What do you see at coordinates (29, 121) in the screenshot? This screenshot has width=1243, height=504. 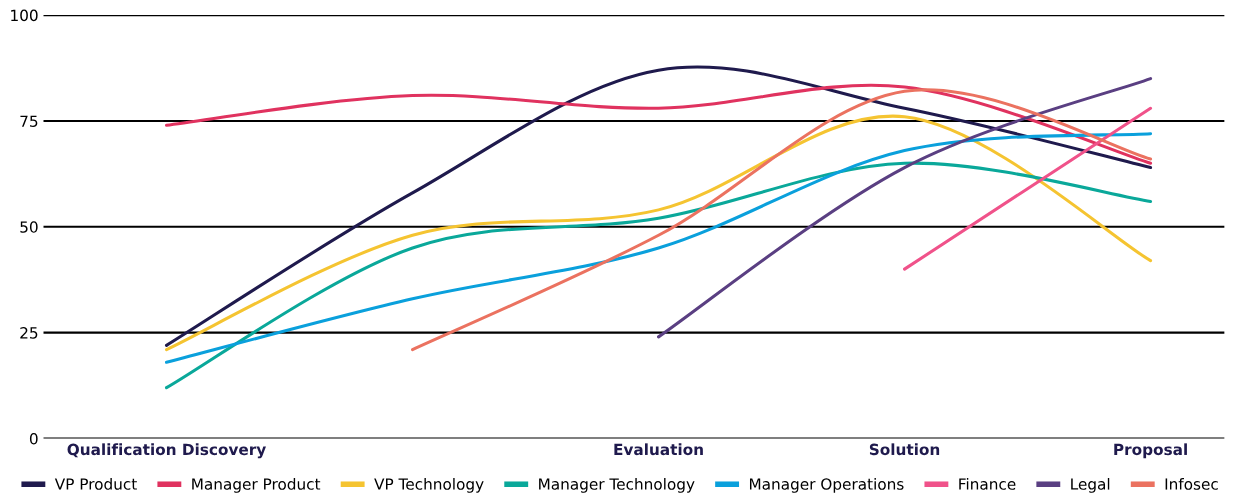 I see `y-tick-label: 75` at bounding box center [29, 121].